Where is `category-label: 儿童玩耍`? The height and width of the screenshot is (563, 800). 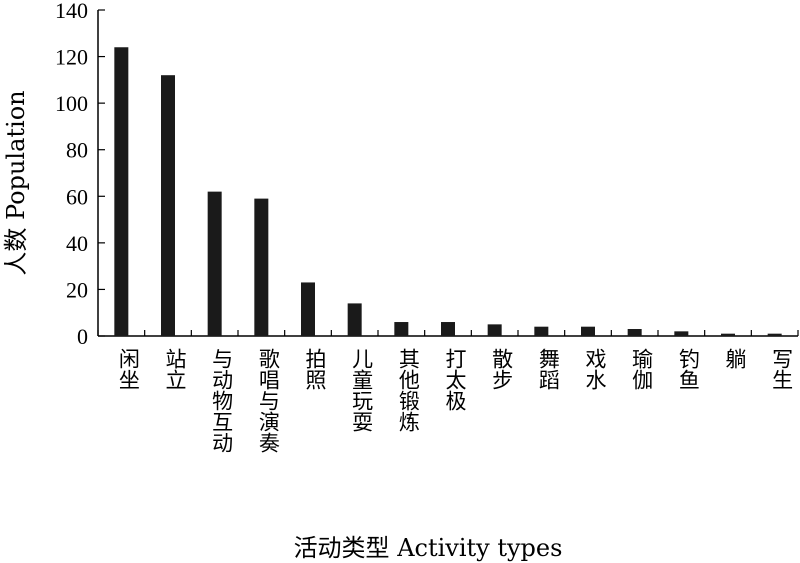
category-label: 儿童玩耍 is located at coordinates (362, 390).